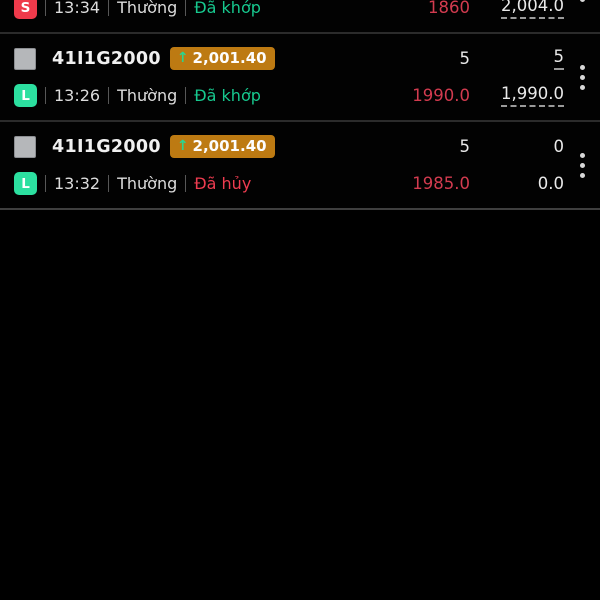 This screenshot has height=600, width=600. What do you see at coordinates (77, 8) in the screenshot?
I see `order-time: 13:34` at bounding box center [77, 8].